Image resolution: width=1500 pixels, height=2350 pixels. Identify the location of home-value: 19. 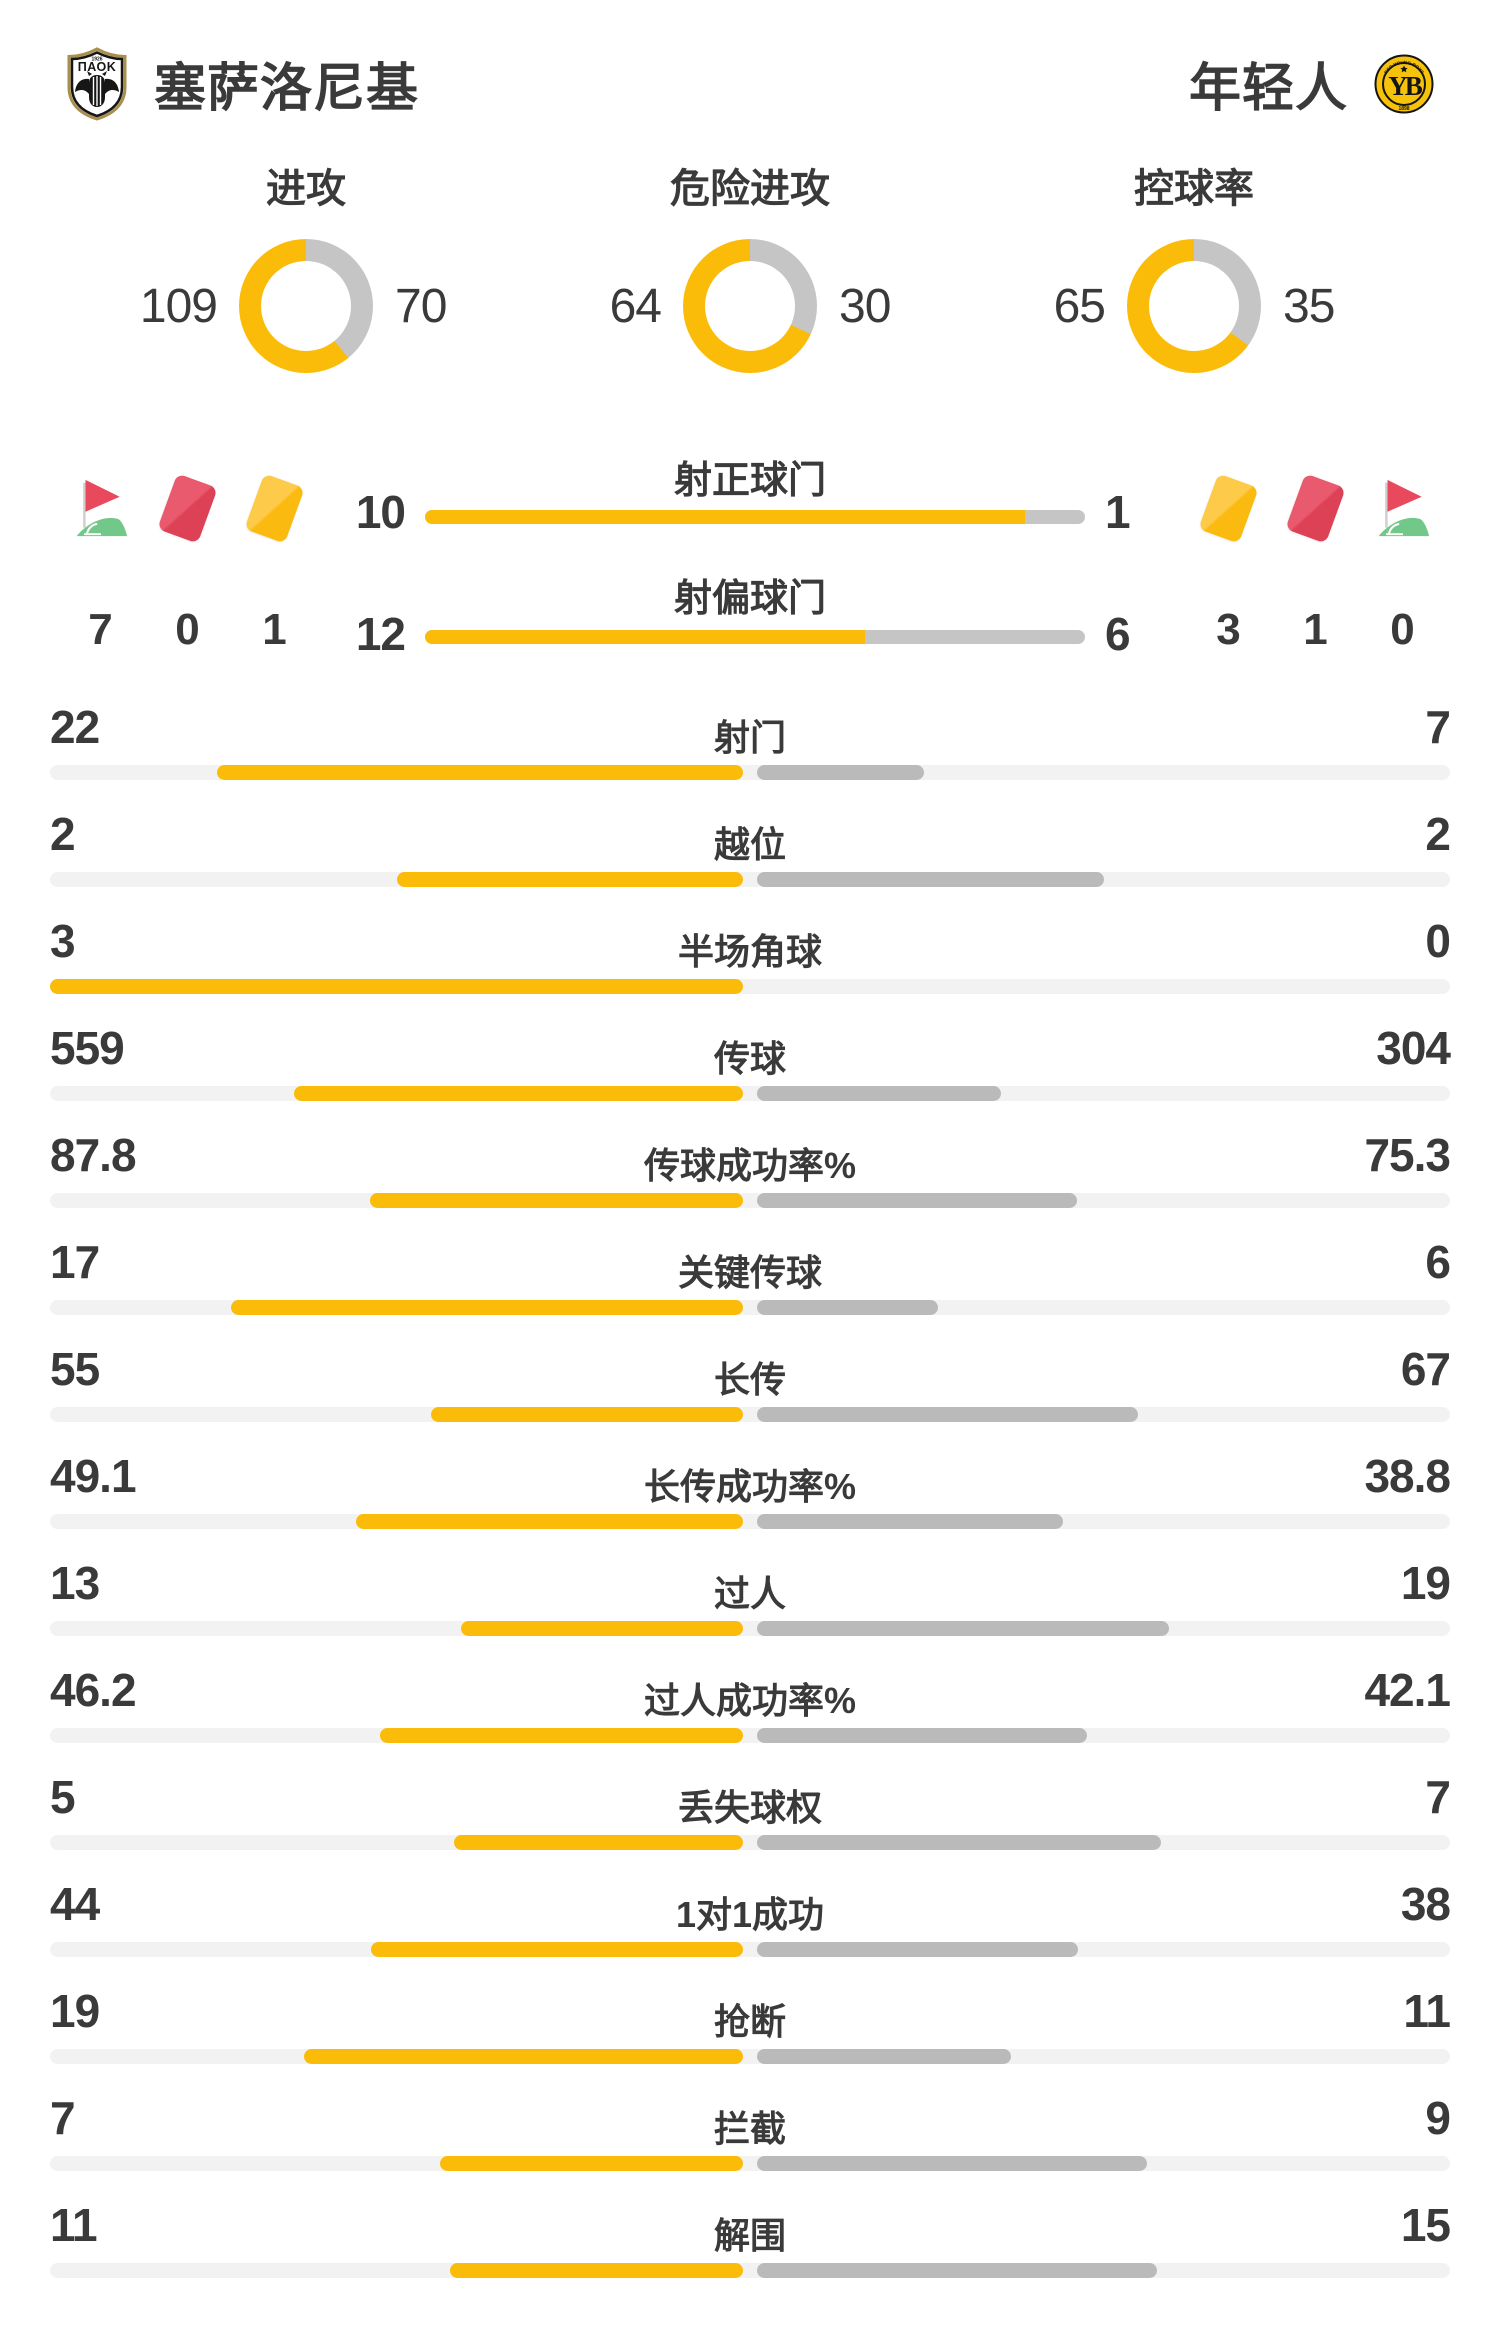
(75, 2011).